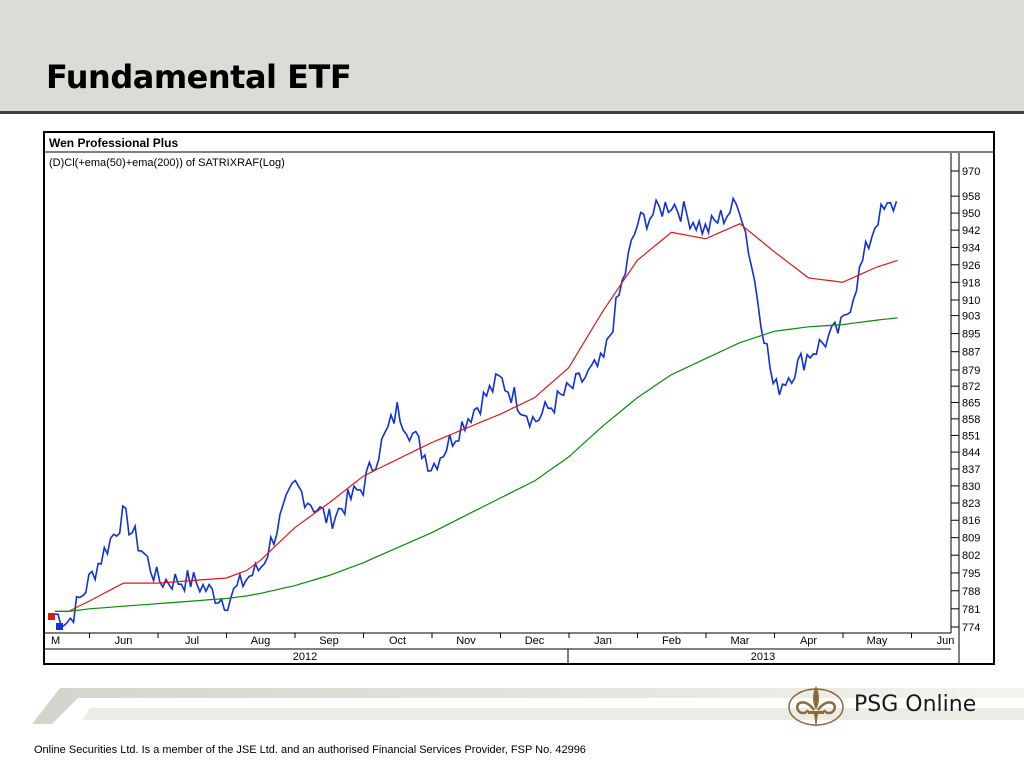  What do you see at coordinates (971, 420) in the screenshot?
I see `y-tick-label: 858` at bounding box center [971, 420].